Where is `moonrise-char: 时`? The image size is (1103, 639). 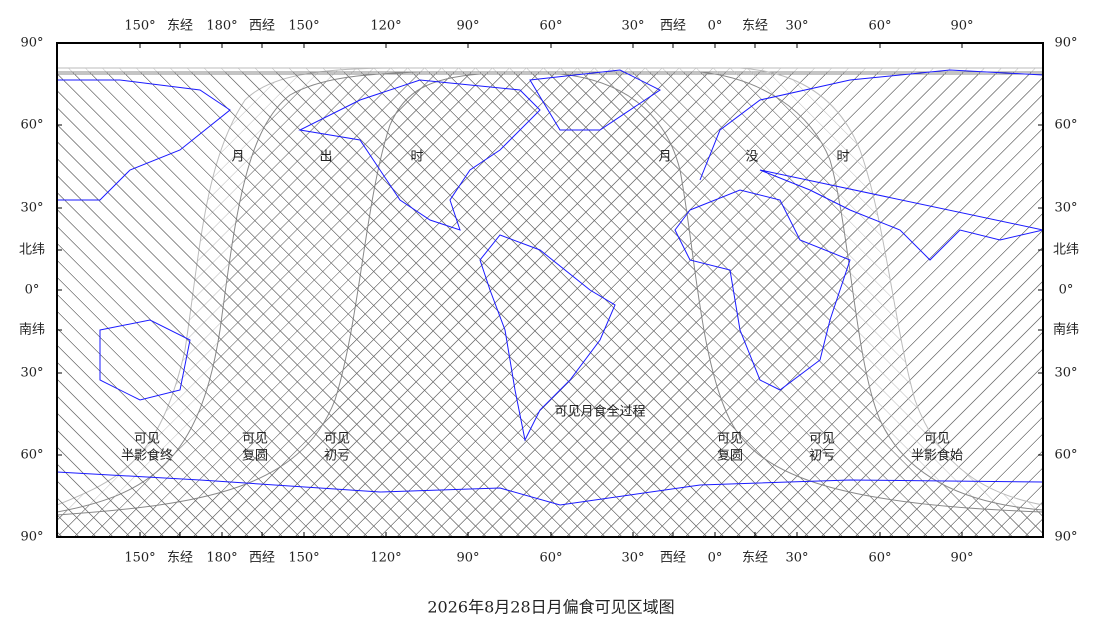 moonrise-char: 时 is located at coordinates (416, 157).